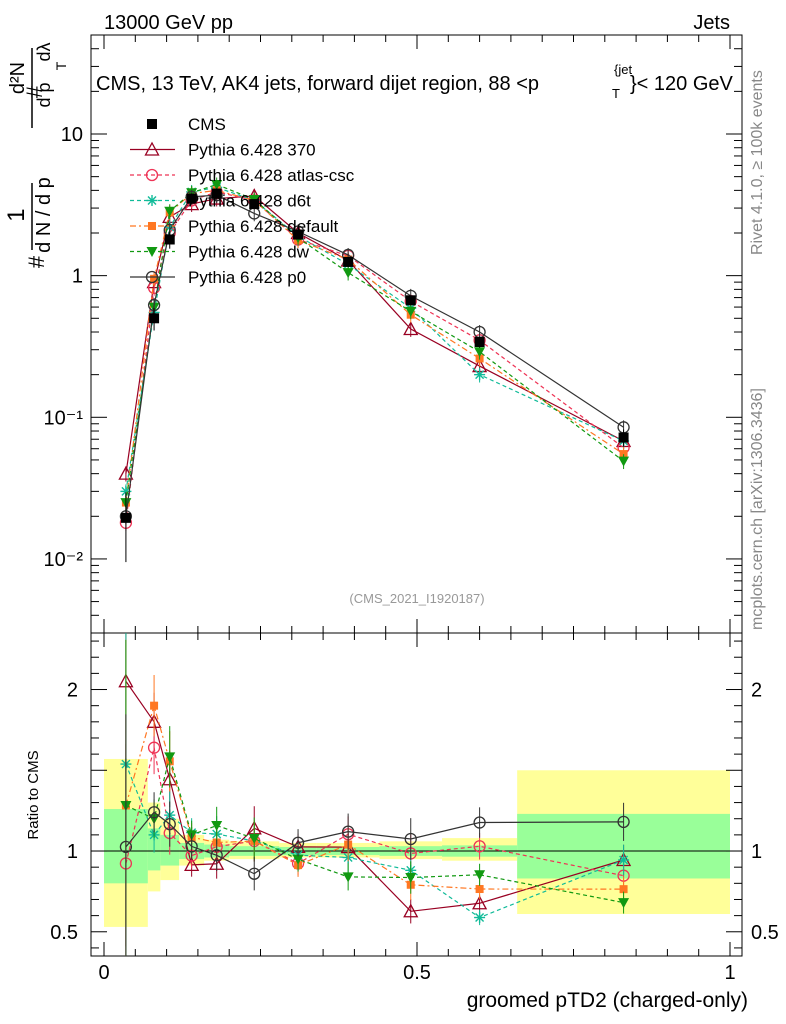 This screenshot has height=1024, width=786. Describe the element at coordinates (103, 973) in the screenshot. I see `x-tick-label: 0` at that location.